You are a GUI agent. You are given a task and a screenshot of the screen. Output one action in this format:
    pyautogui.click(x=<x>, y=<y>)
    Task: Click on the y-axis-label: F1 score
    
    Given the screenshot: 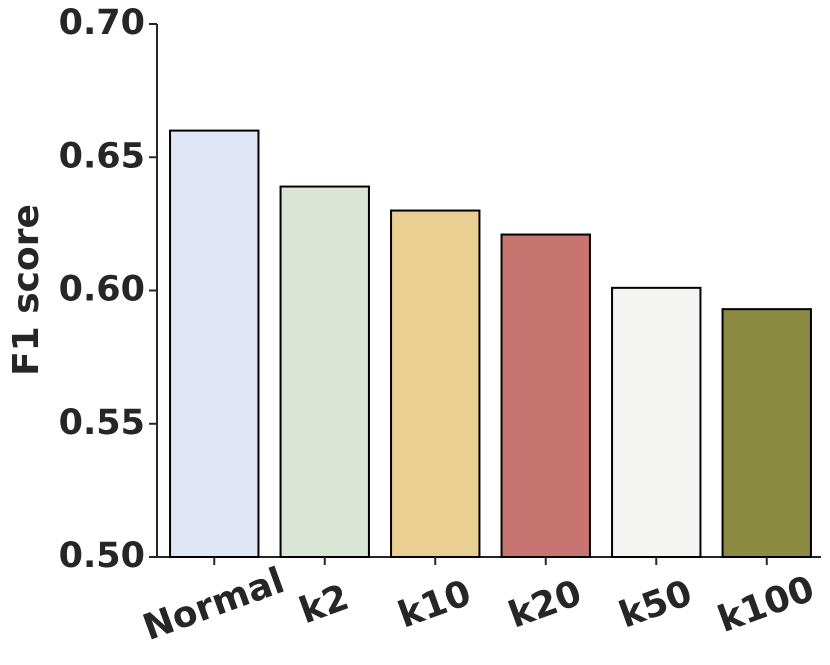 What is the action you would take?
    pyautogui.click(x=26, y=290)
    